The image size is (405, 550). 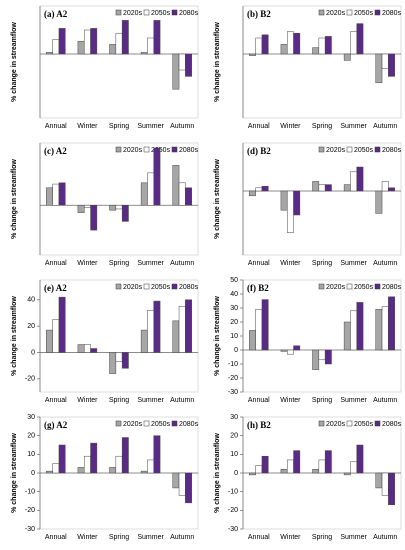 What do you see at coordinates (259, 14) in the screenshot?
I see `panel-title: (b) B2` at bounding box center [259, 14].